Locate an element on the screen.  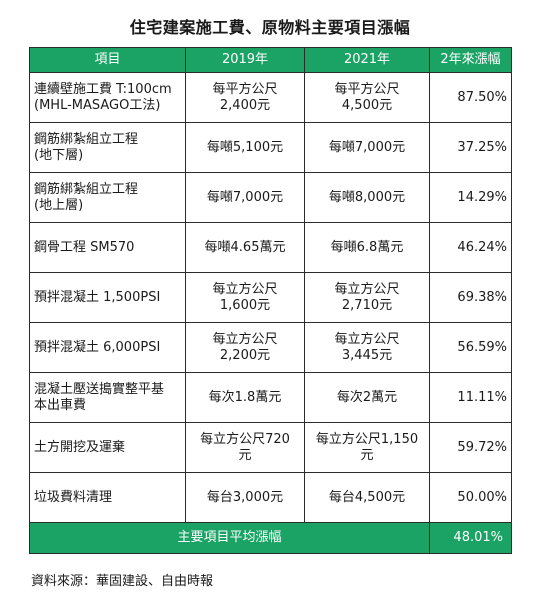
cell-item-line: 連續壁施工費 T:100cm is located at coordinates (103, 89).